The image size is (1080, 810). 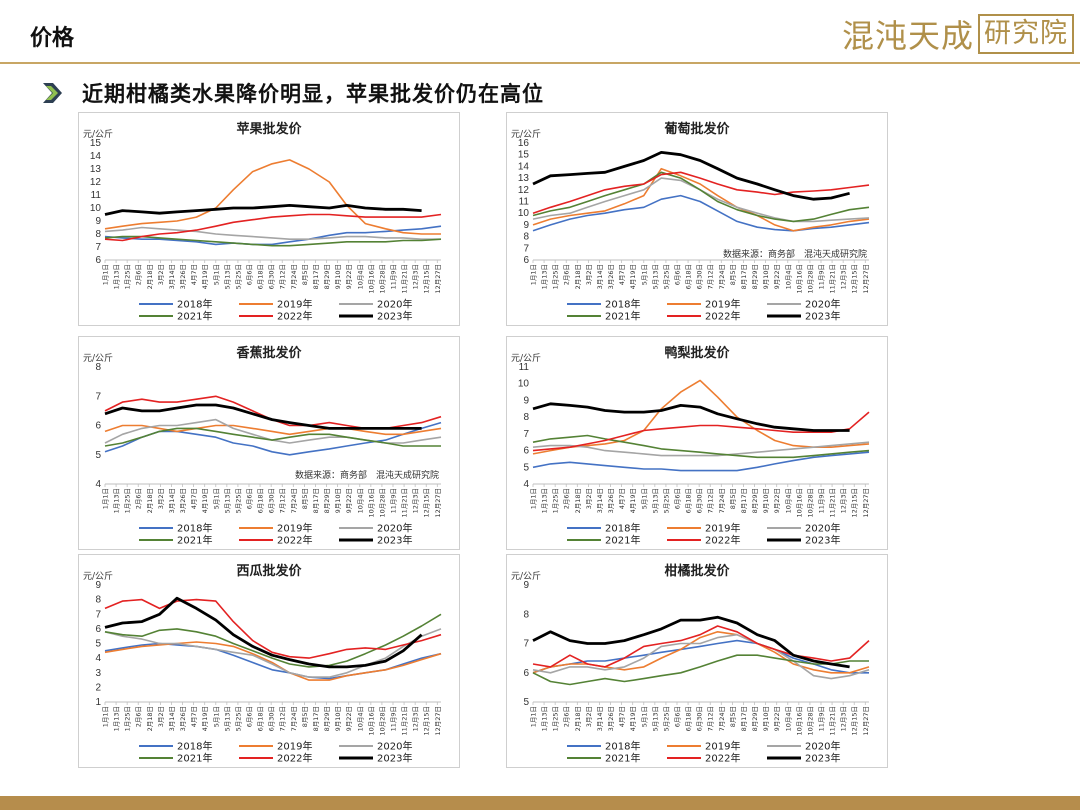 What do you see at coordinates (52, 38) in the screenshot?
I see `page-title: 价格` at bounding box center [52, 38].